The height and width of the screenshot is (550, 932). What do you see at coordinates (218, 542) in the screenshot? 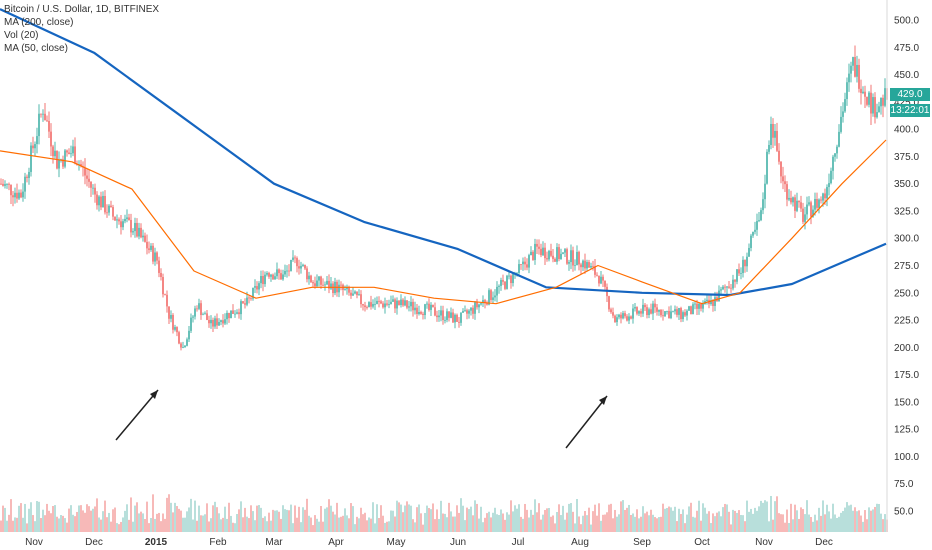
I see `x-tick-label: Feb` at bounding box center [218, 542].